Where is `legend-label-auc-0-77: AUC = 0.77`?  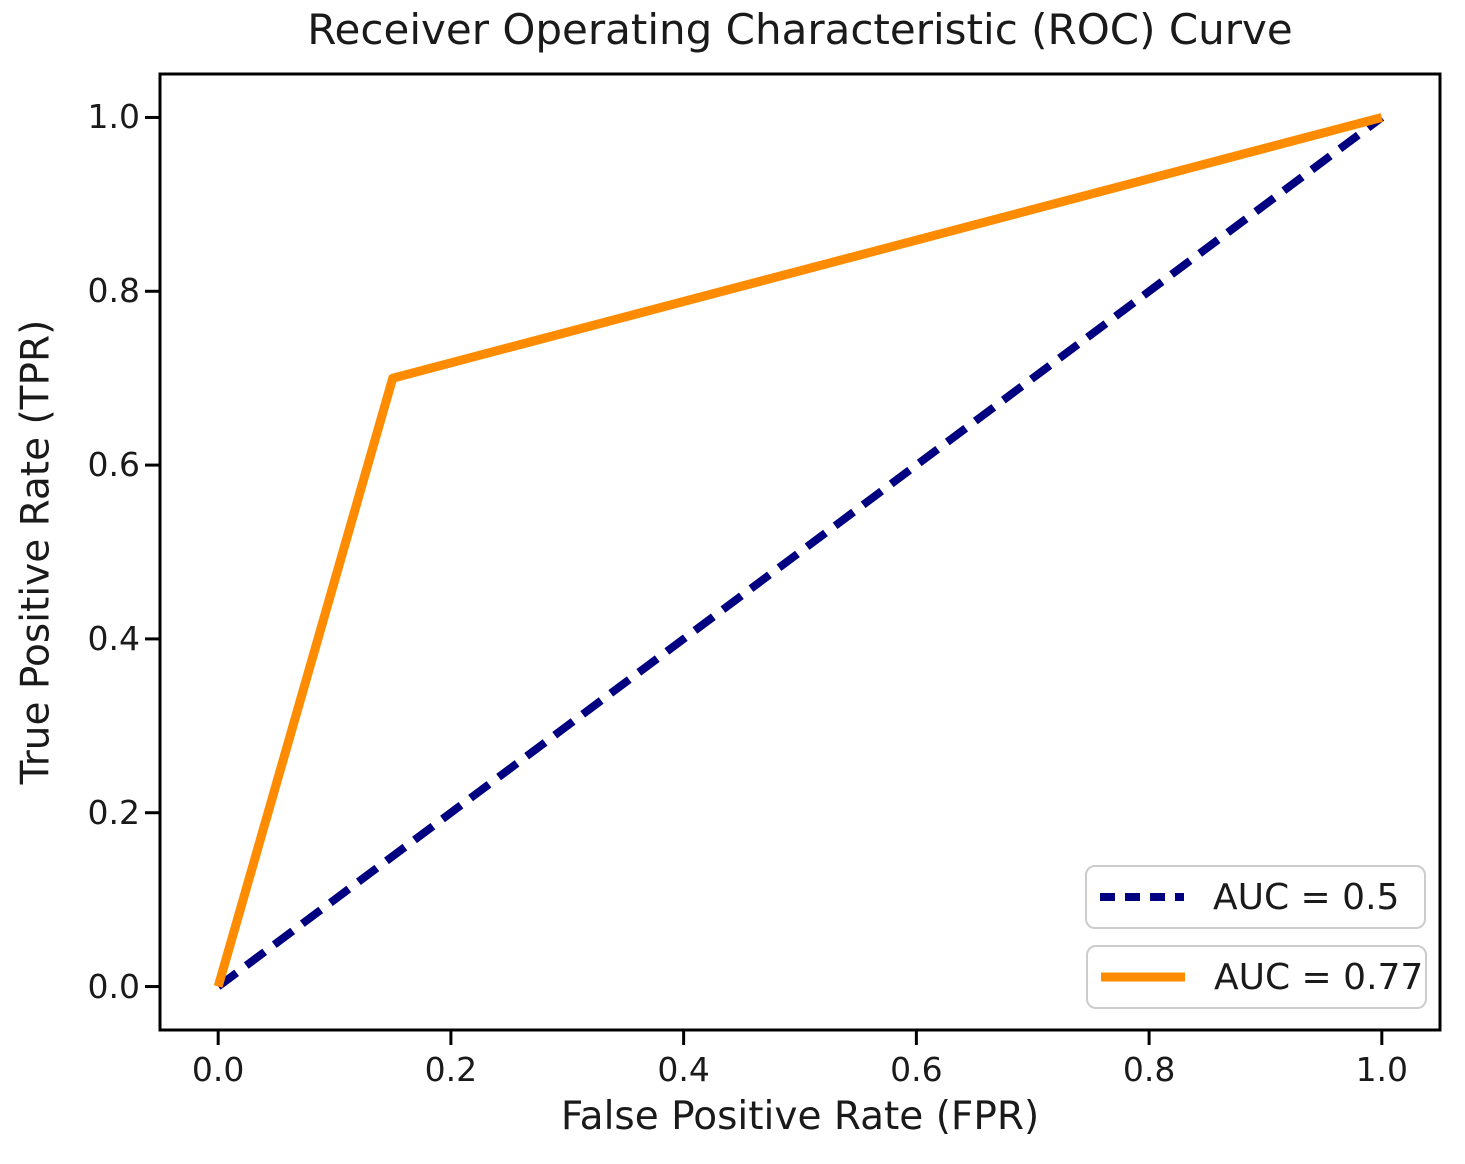
legend-label-auc-0-77: AUC = 0.77 is located at coordinates (1319, 977).